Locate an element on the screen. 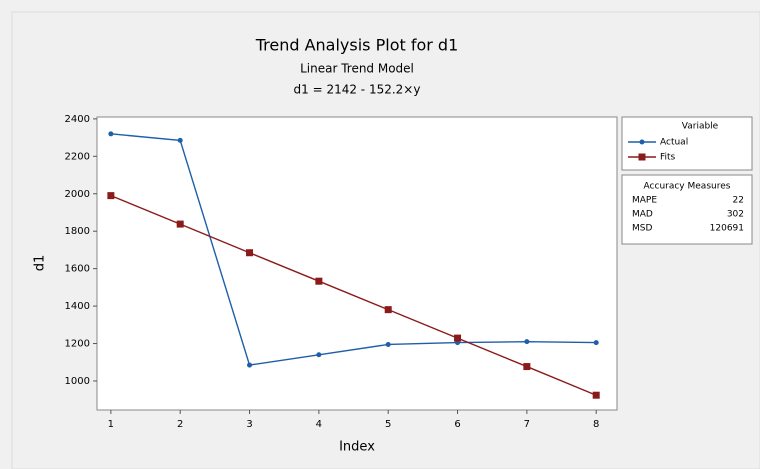 The image size is (760, 469). accuracy-name: MSD is located at coordinates (642, 229).